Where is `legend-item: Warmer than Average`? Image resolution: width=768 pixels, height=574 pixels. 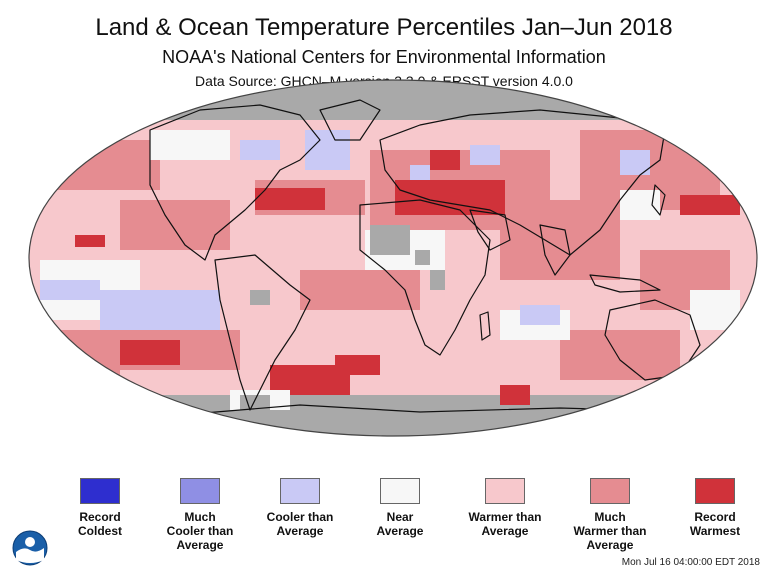
legend-item: Warmer than Average is located at coordinates (505, 508).